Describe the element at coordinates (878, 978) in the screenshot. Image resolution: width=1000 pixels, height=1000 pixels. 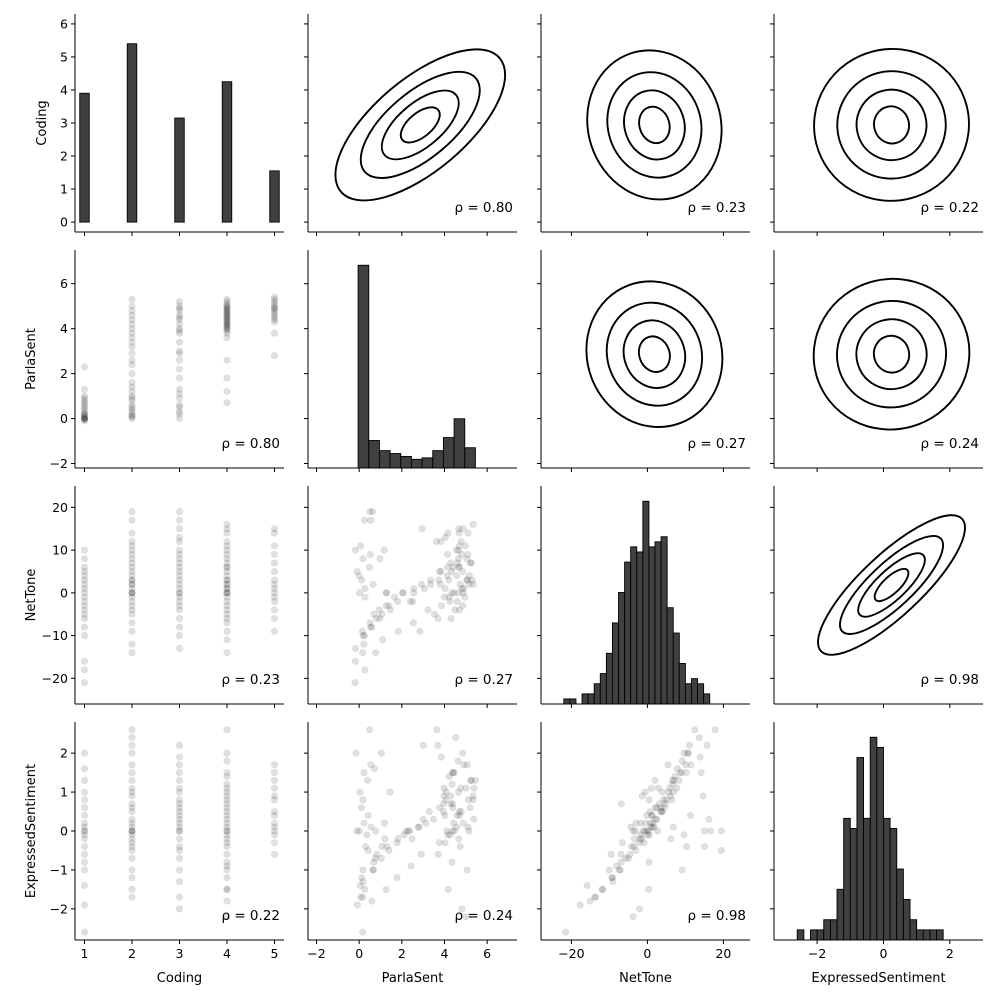
I see `x-axis-label-expressedsentiment: ExpressedSentiment` at that location.